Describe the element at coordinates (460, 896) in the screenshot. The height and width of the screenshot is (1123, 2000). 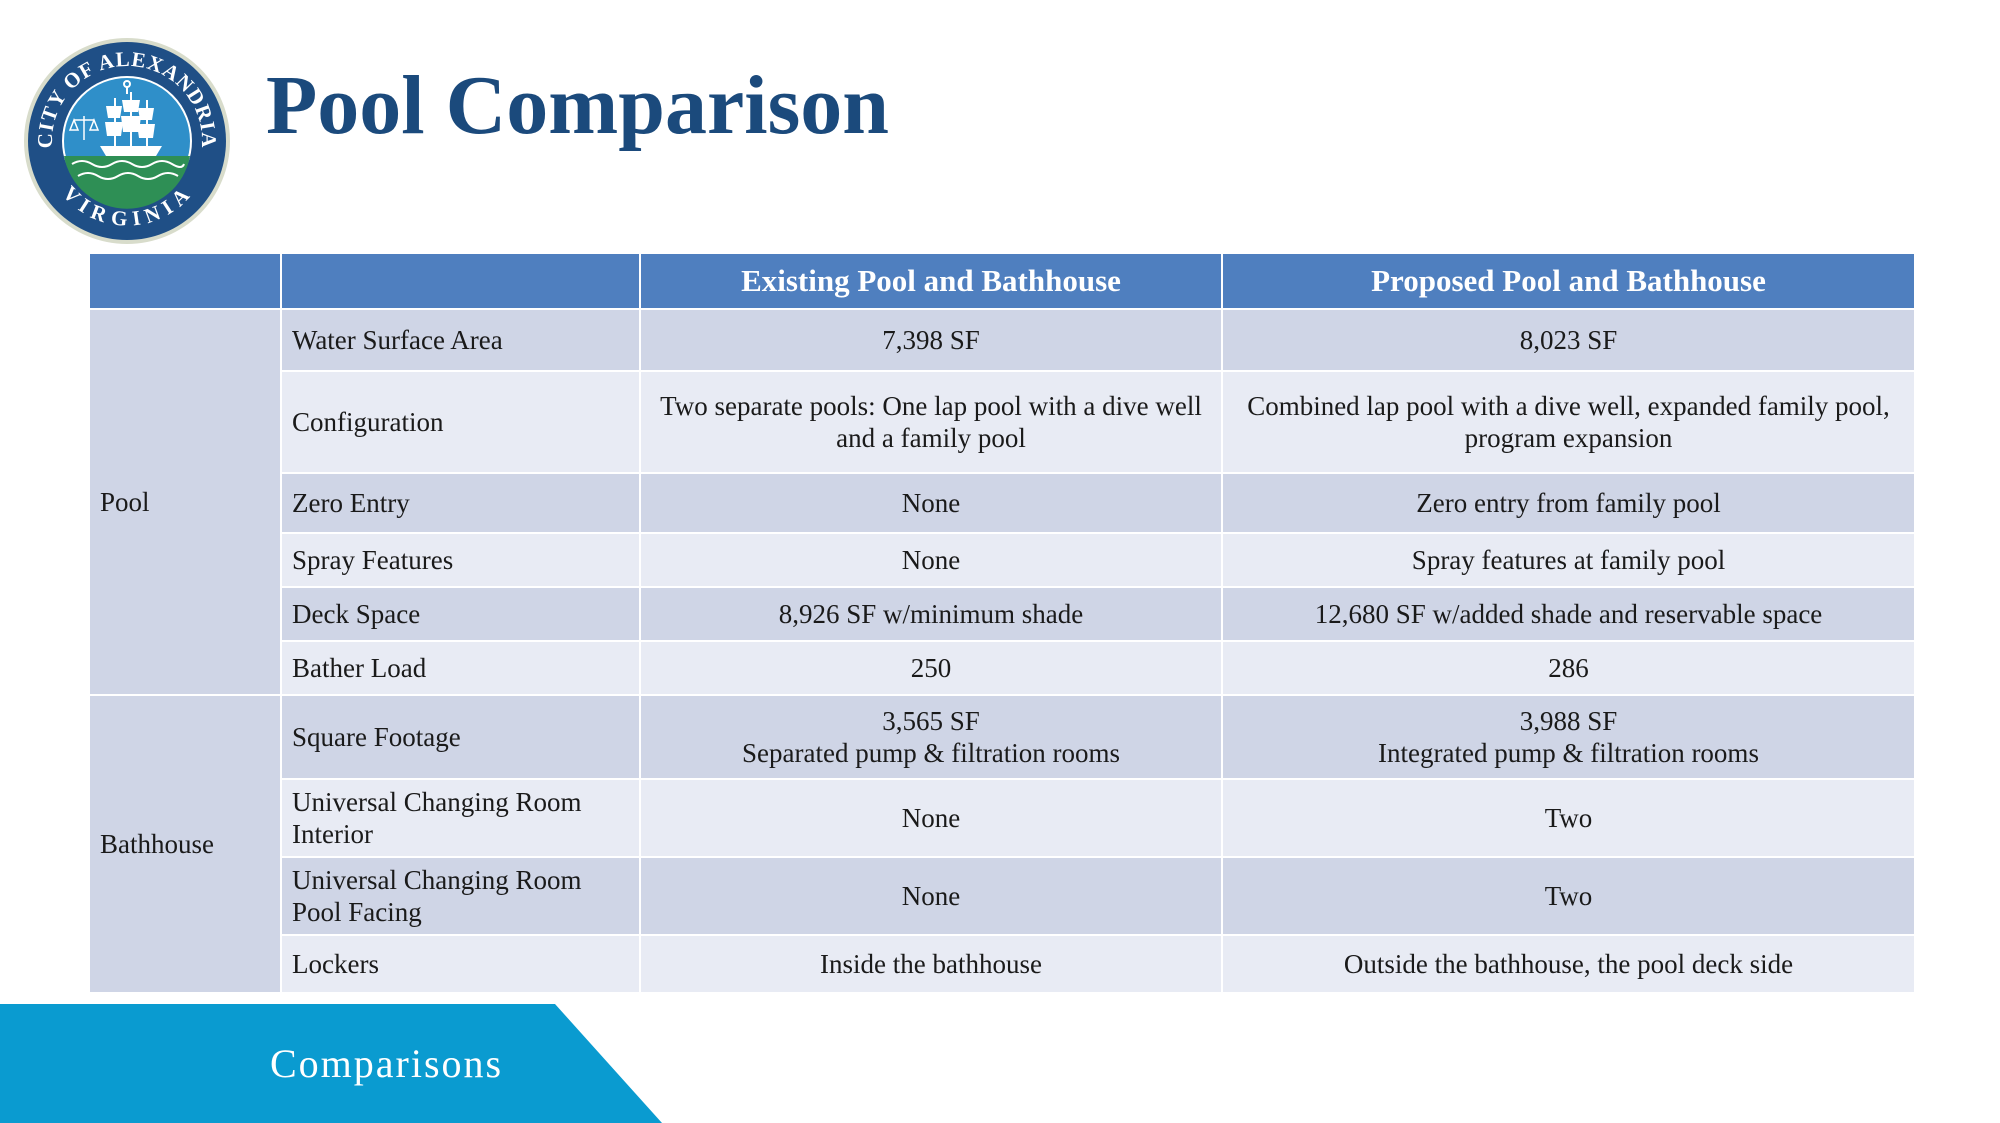
I see `row-label: Universal Changing Room Pool Facing` at that location.